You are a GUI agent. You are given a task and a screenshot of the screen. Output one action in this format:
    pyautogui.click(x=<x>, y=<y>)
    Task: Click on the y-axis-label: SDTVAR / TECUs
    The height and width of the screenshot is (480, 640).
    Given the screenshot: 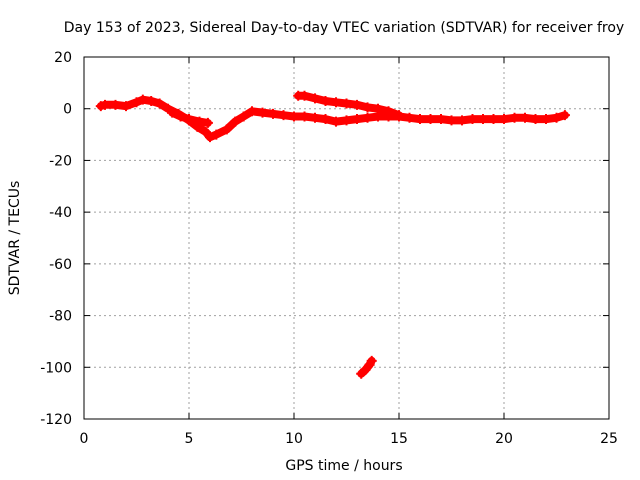 What is the action you would take?
    pyautogui.click(x=15, y=238)
    